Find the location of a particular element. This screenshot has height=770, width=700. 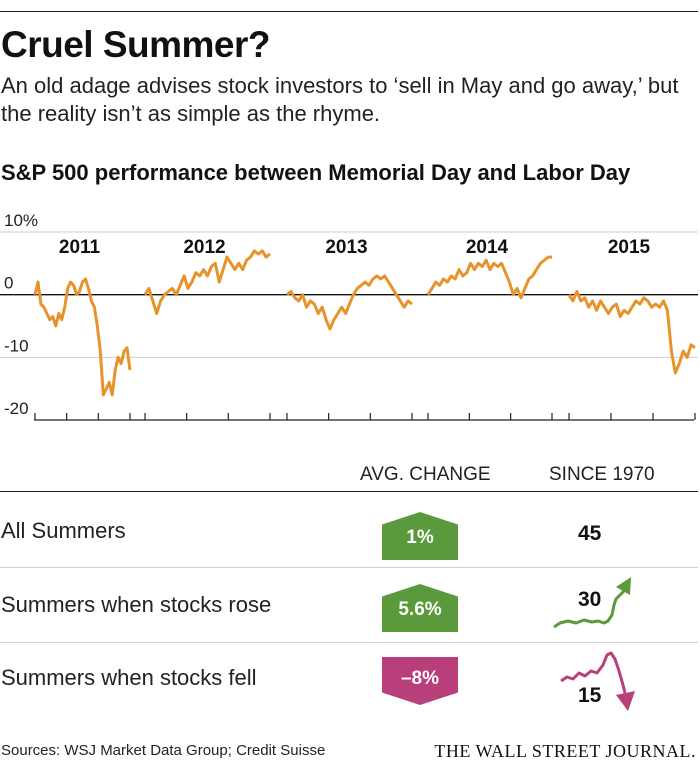

year-label-2015: 2015 is located at coordinates (629, 247).